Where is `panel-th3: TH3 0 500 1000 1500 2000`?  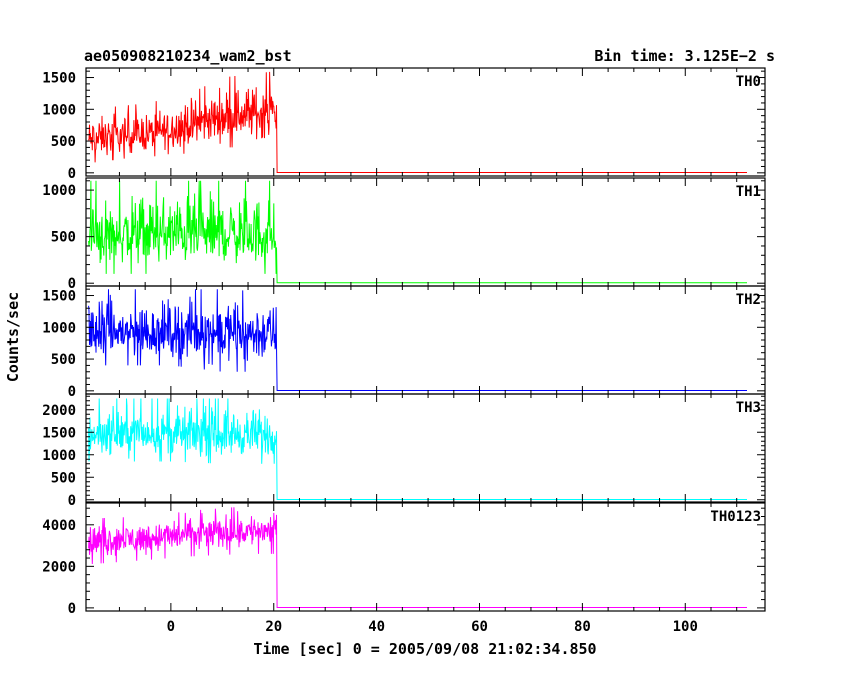
panel-th3: TH3 0 500 1000 1500 2000 is located at coordinates (404, 451).